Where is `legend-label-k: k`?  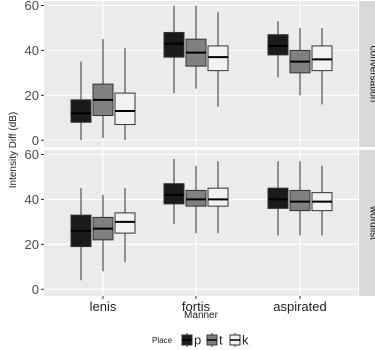
legend-label-k: k is located at coordinates (245, 340).